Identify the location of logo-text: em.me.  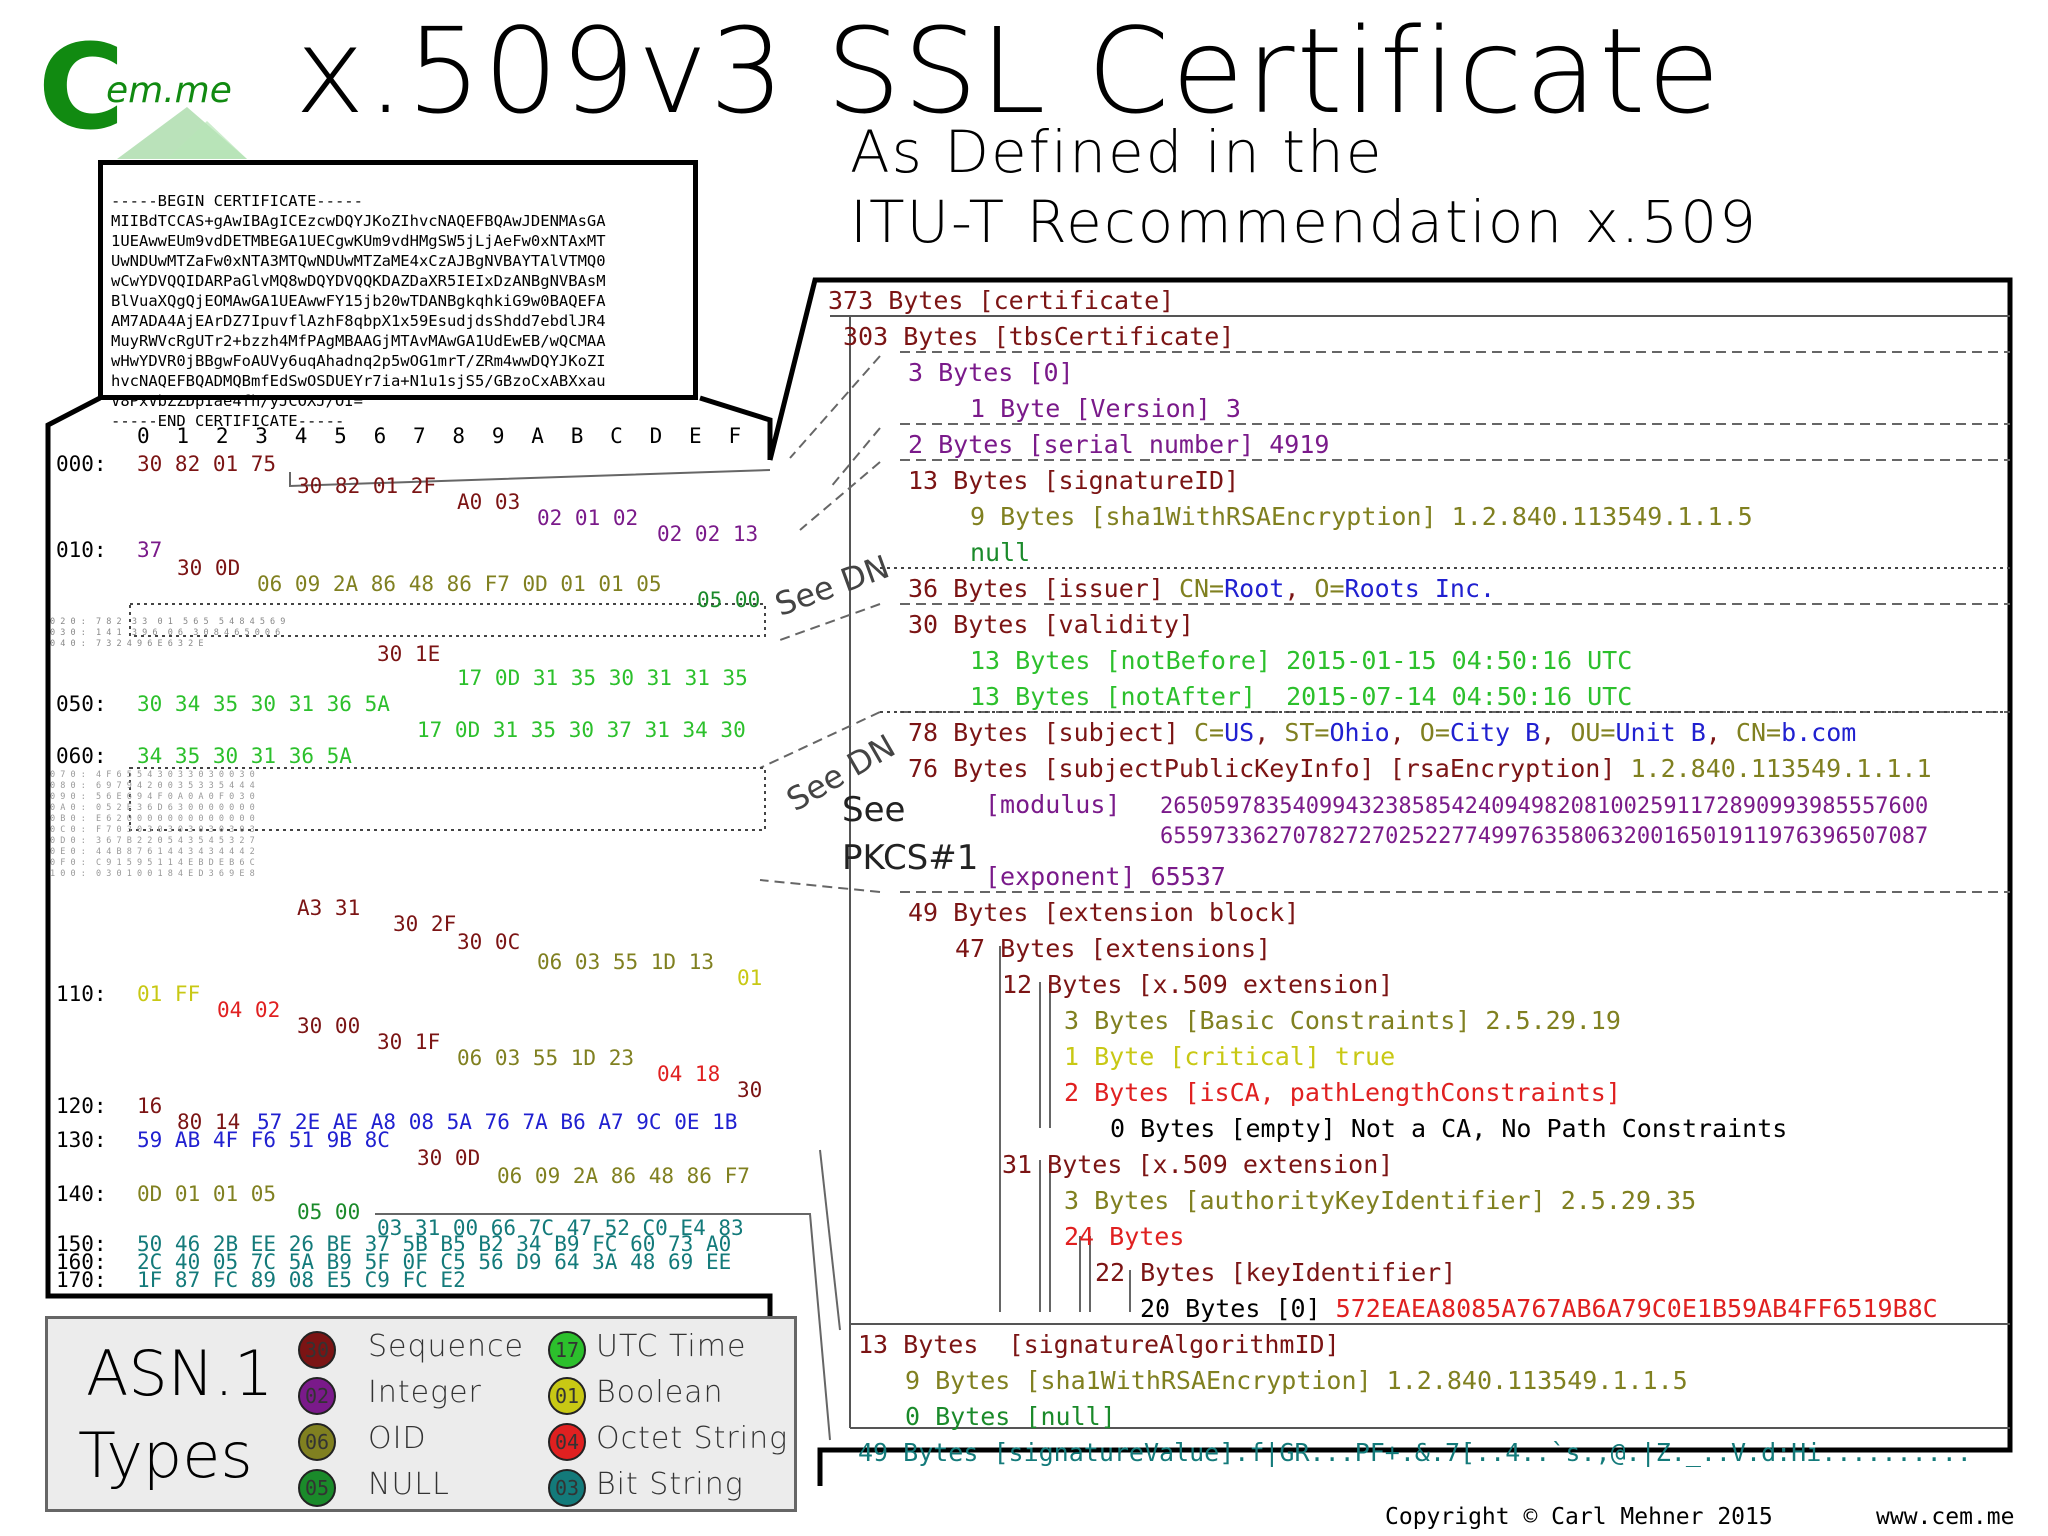
(169, 90).